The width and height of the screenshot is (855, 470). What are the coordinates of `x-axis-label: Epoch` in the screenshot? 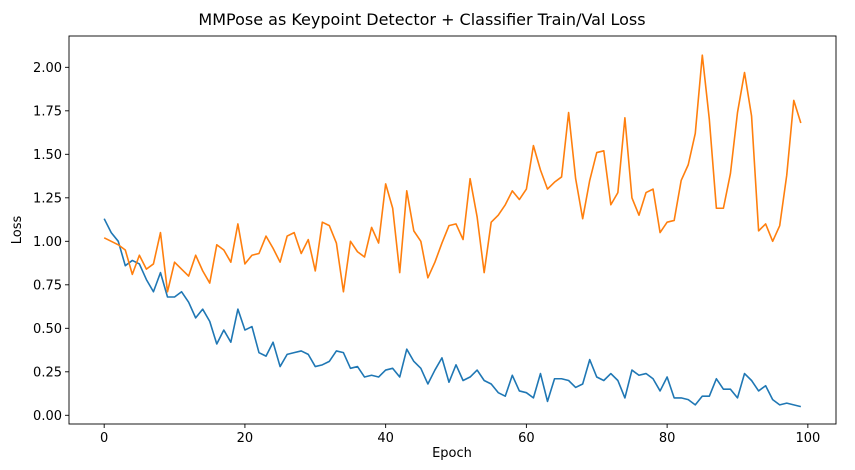 It's located at (452, 453).